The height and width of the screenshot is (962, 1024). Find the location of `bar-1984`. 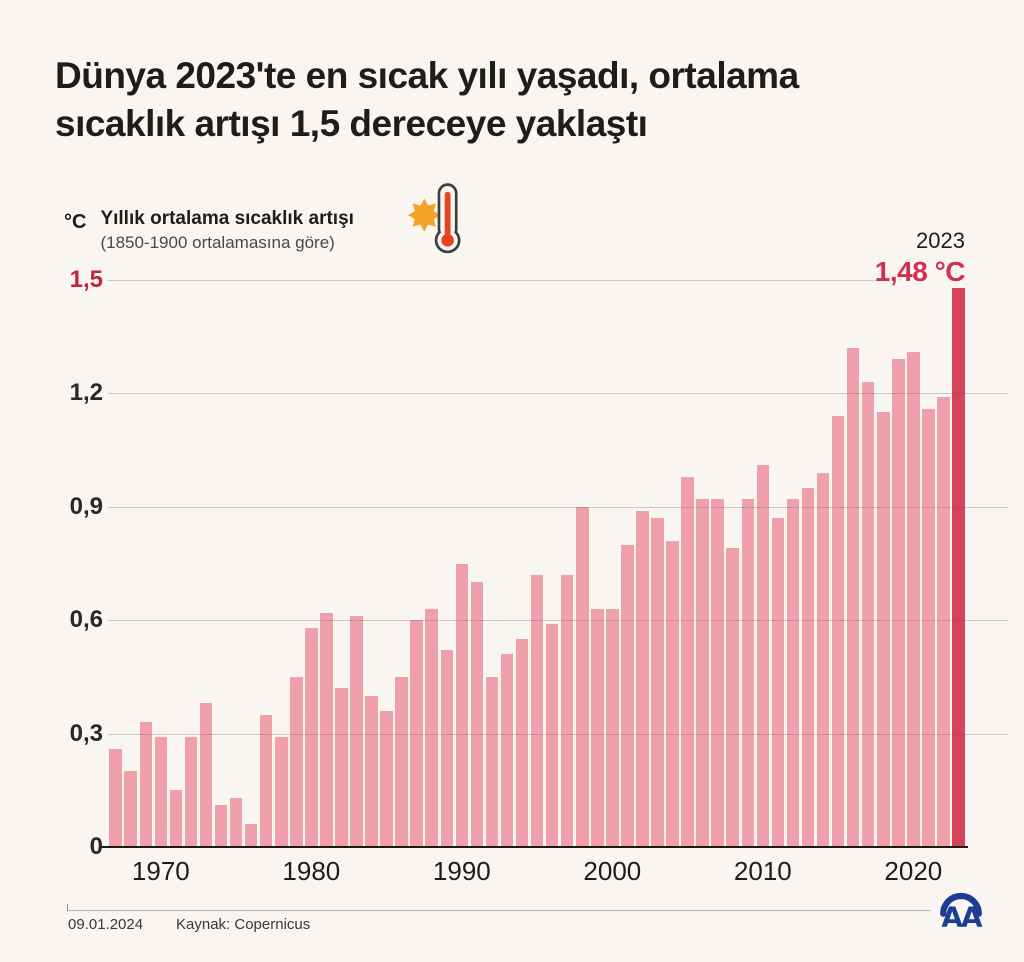

bar-1984 is located at coordinates (371, 771).